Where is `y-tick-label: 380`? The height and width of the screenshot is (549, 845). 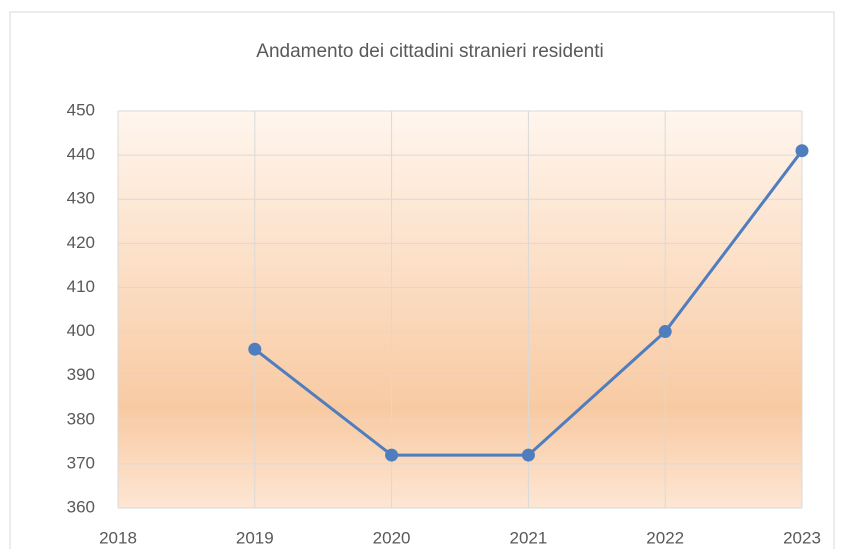
y-tick-label: 380 is located at coordinates (81, 418).